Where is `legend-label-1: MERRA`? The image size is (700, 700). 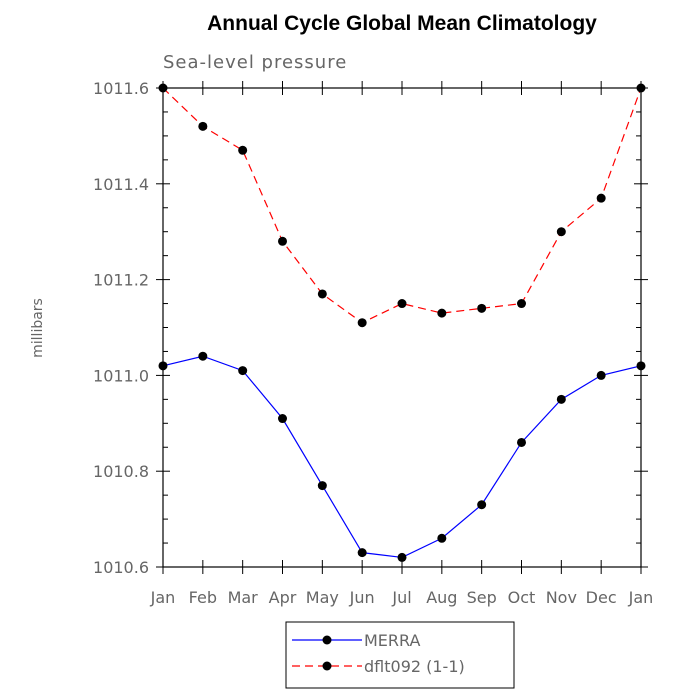
legend-label-1: MERRA is located at coordinates (392, 640).